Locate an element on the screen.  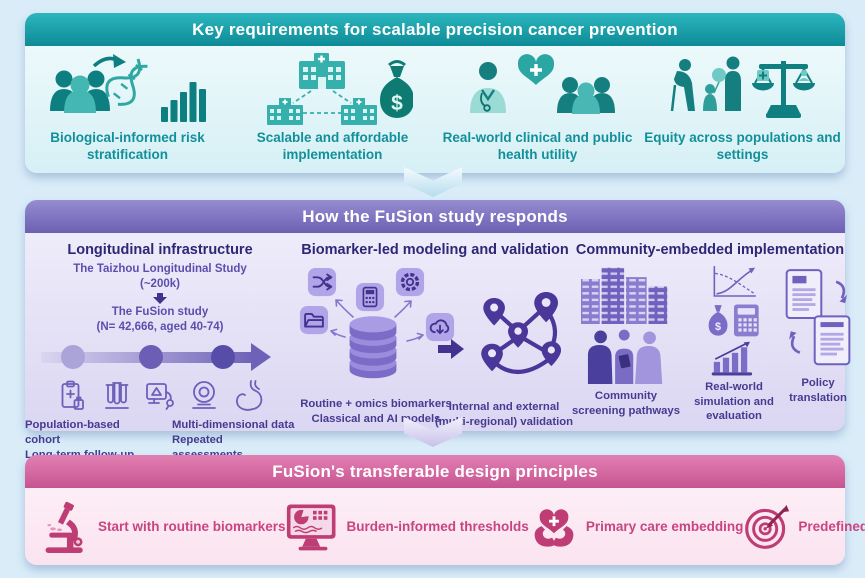
feature1-line1: Population-based cohort is located at coordinates (72, 432).